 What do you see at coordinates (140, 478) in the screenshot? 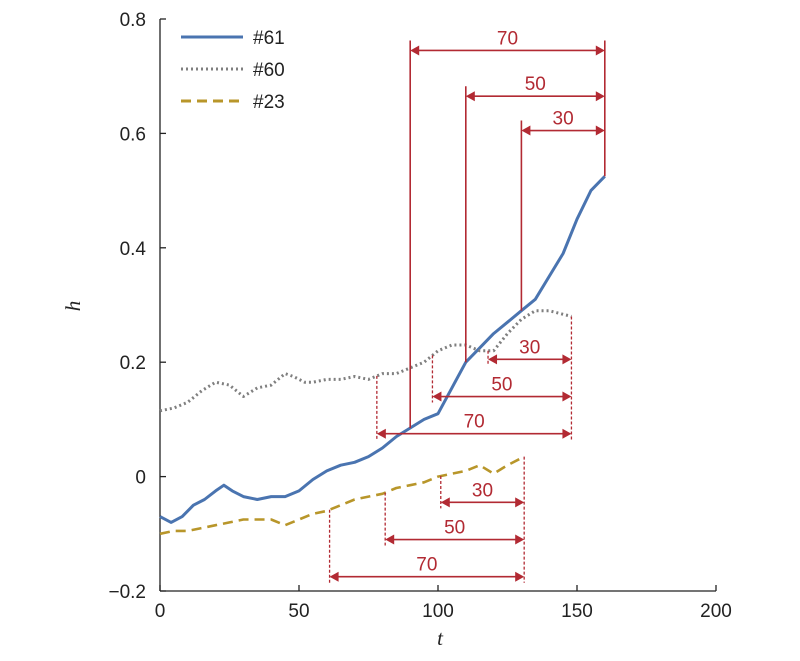
I see `y-tick-label: 0` at bounding box center [140, 478].